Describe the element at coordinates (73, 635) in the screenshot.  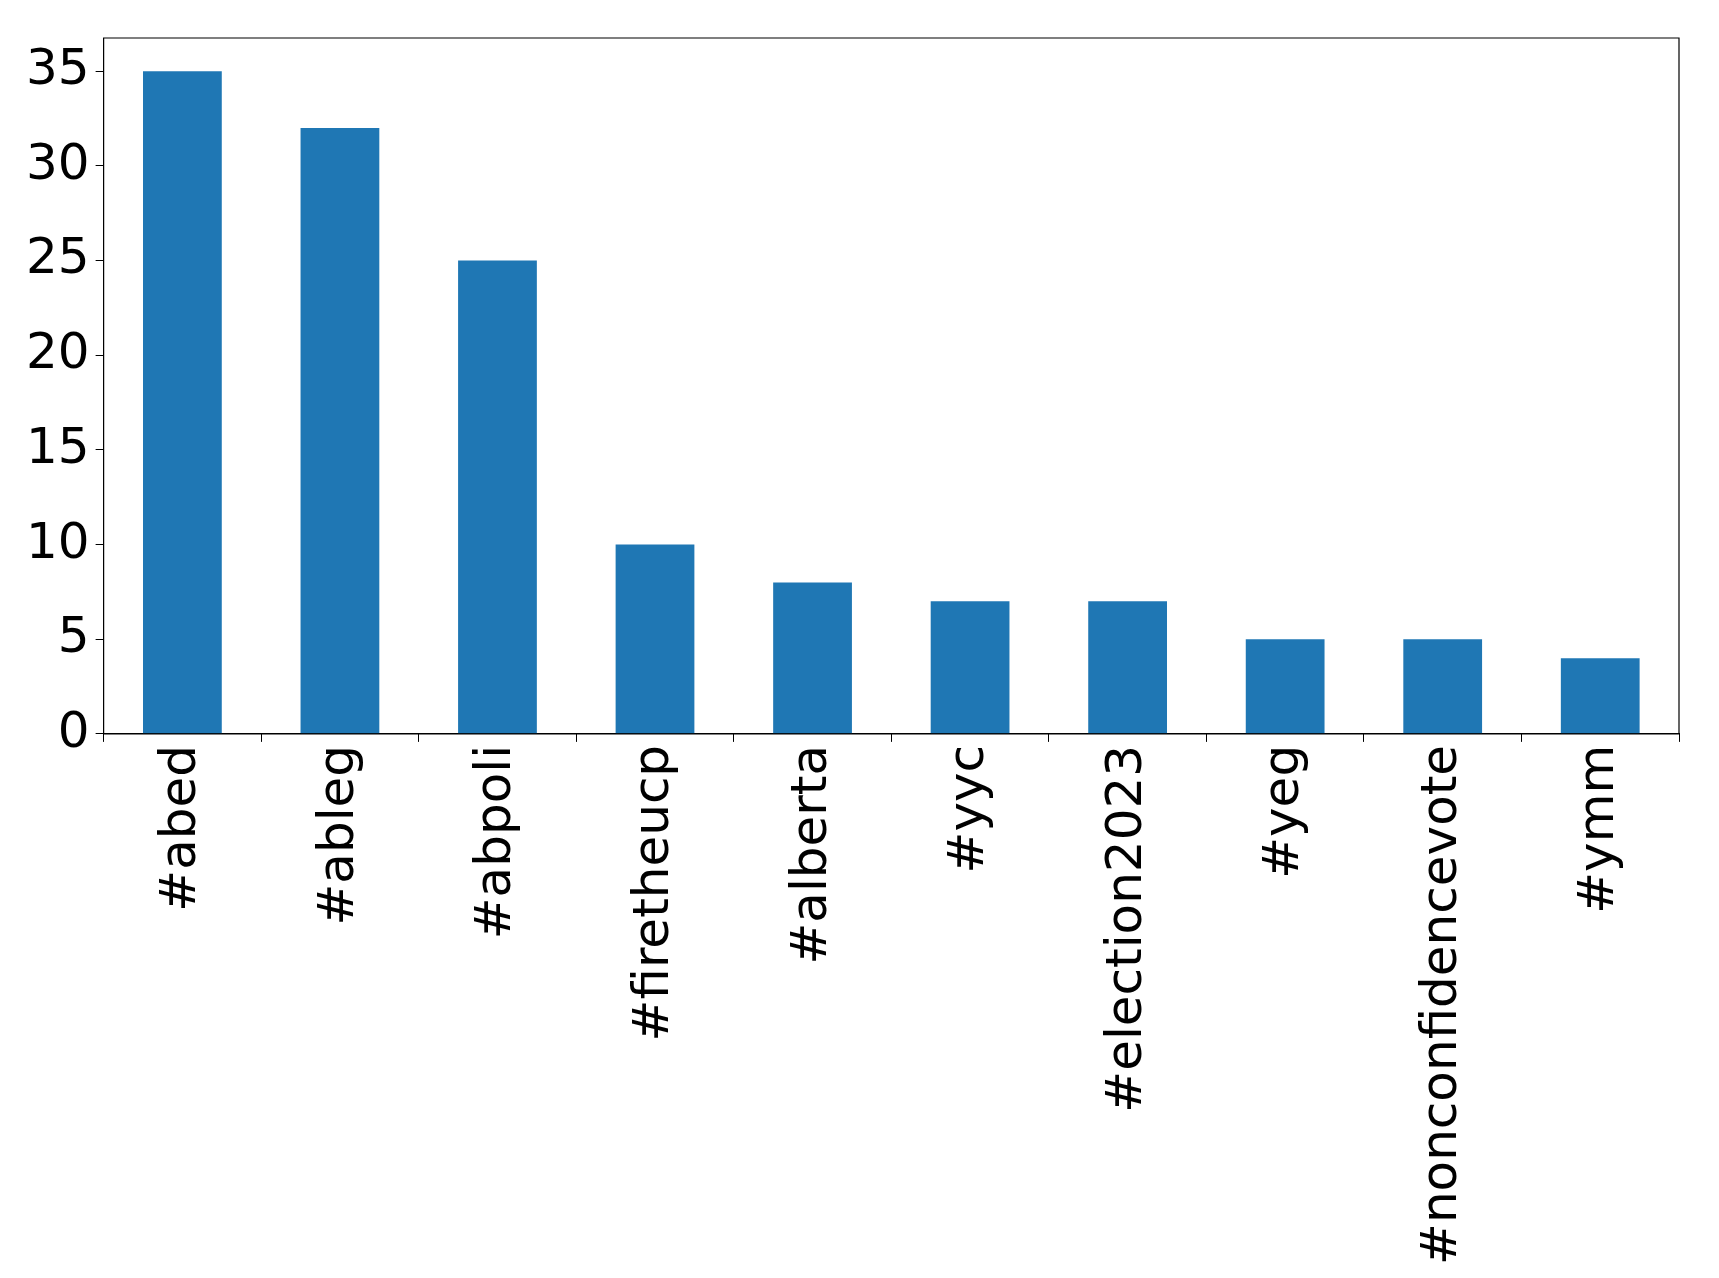
I see `y-tick-label: 5` at that location.